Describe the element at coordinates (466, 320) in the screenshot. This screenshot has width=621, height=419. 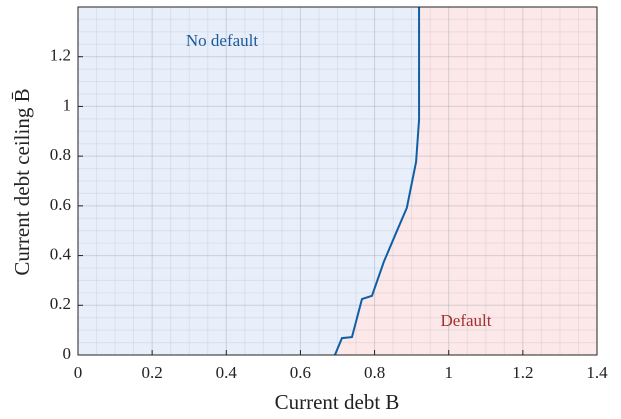
I see `region-label: Default` at that location.